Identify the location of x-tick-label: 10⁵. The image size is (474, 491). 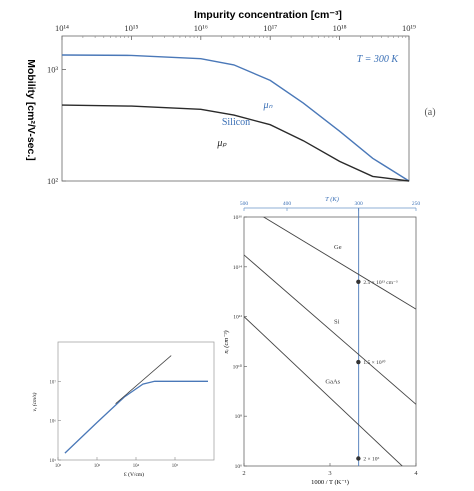
(175, 466).